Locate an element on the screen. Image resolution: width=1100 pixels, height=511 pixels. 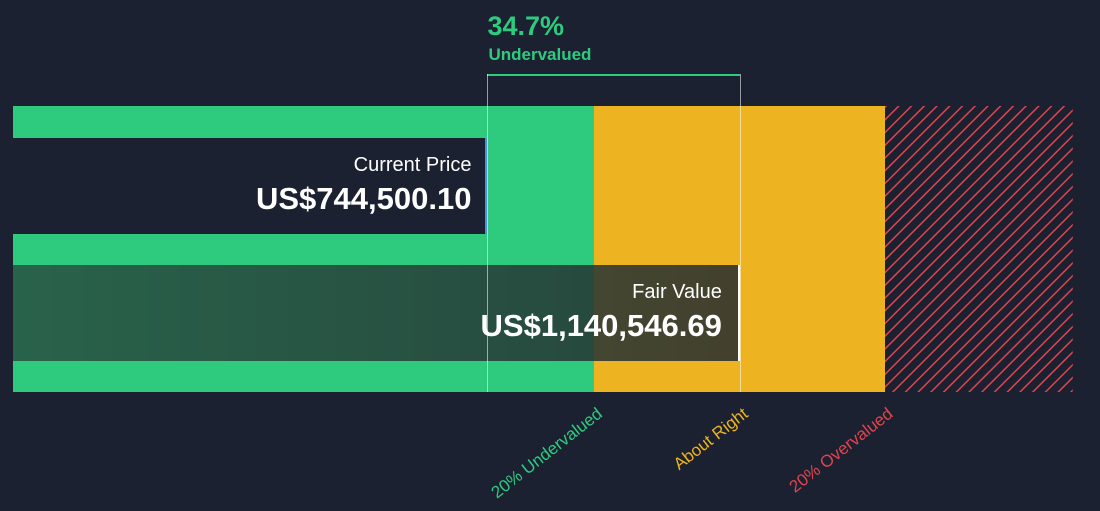
current-price-caption: Current Price is located at coordinates (412, 165).